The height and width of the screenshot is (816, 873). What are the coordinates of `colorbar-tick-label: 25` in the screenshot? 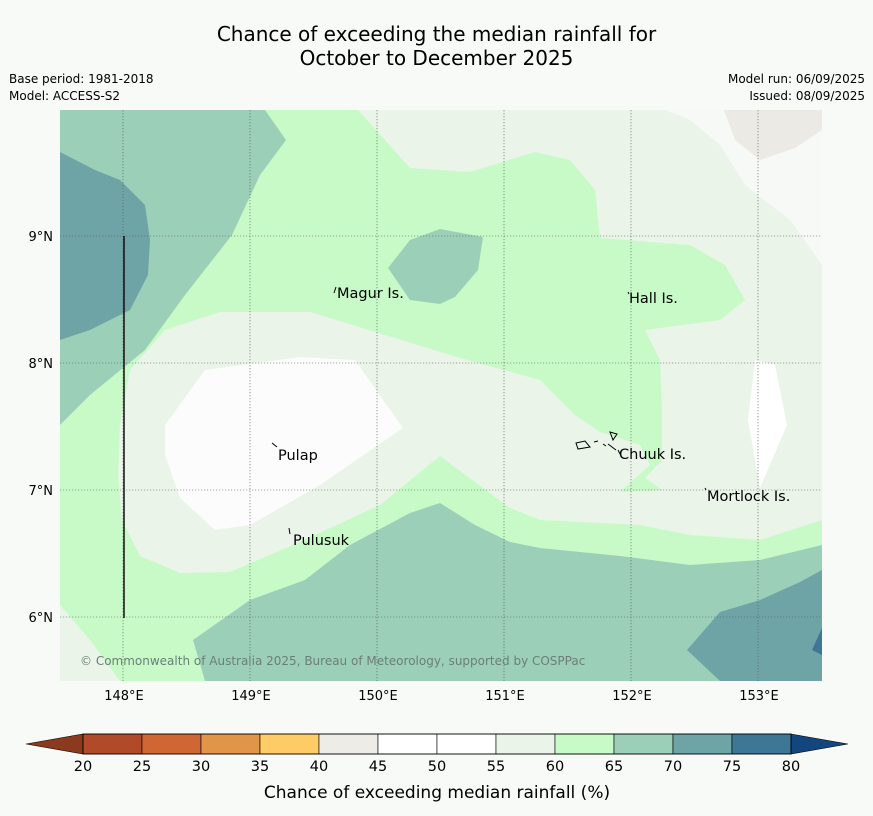 It's located at (142, 767).